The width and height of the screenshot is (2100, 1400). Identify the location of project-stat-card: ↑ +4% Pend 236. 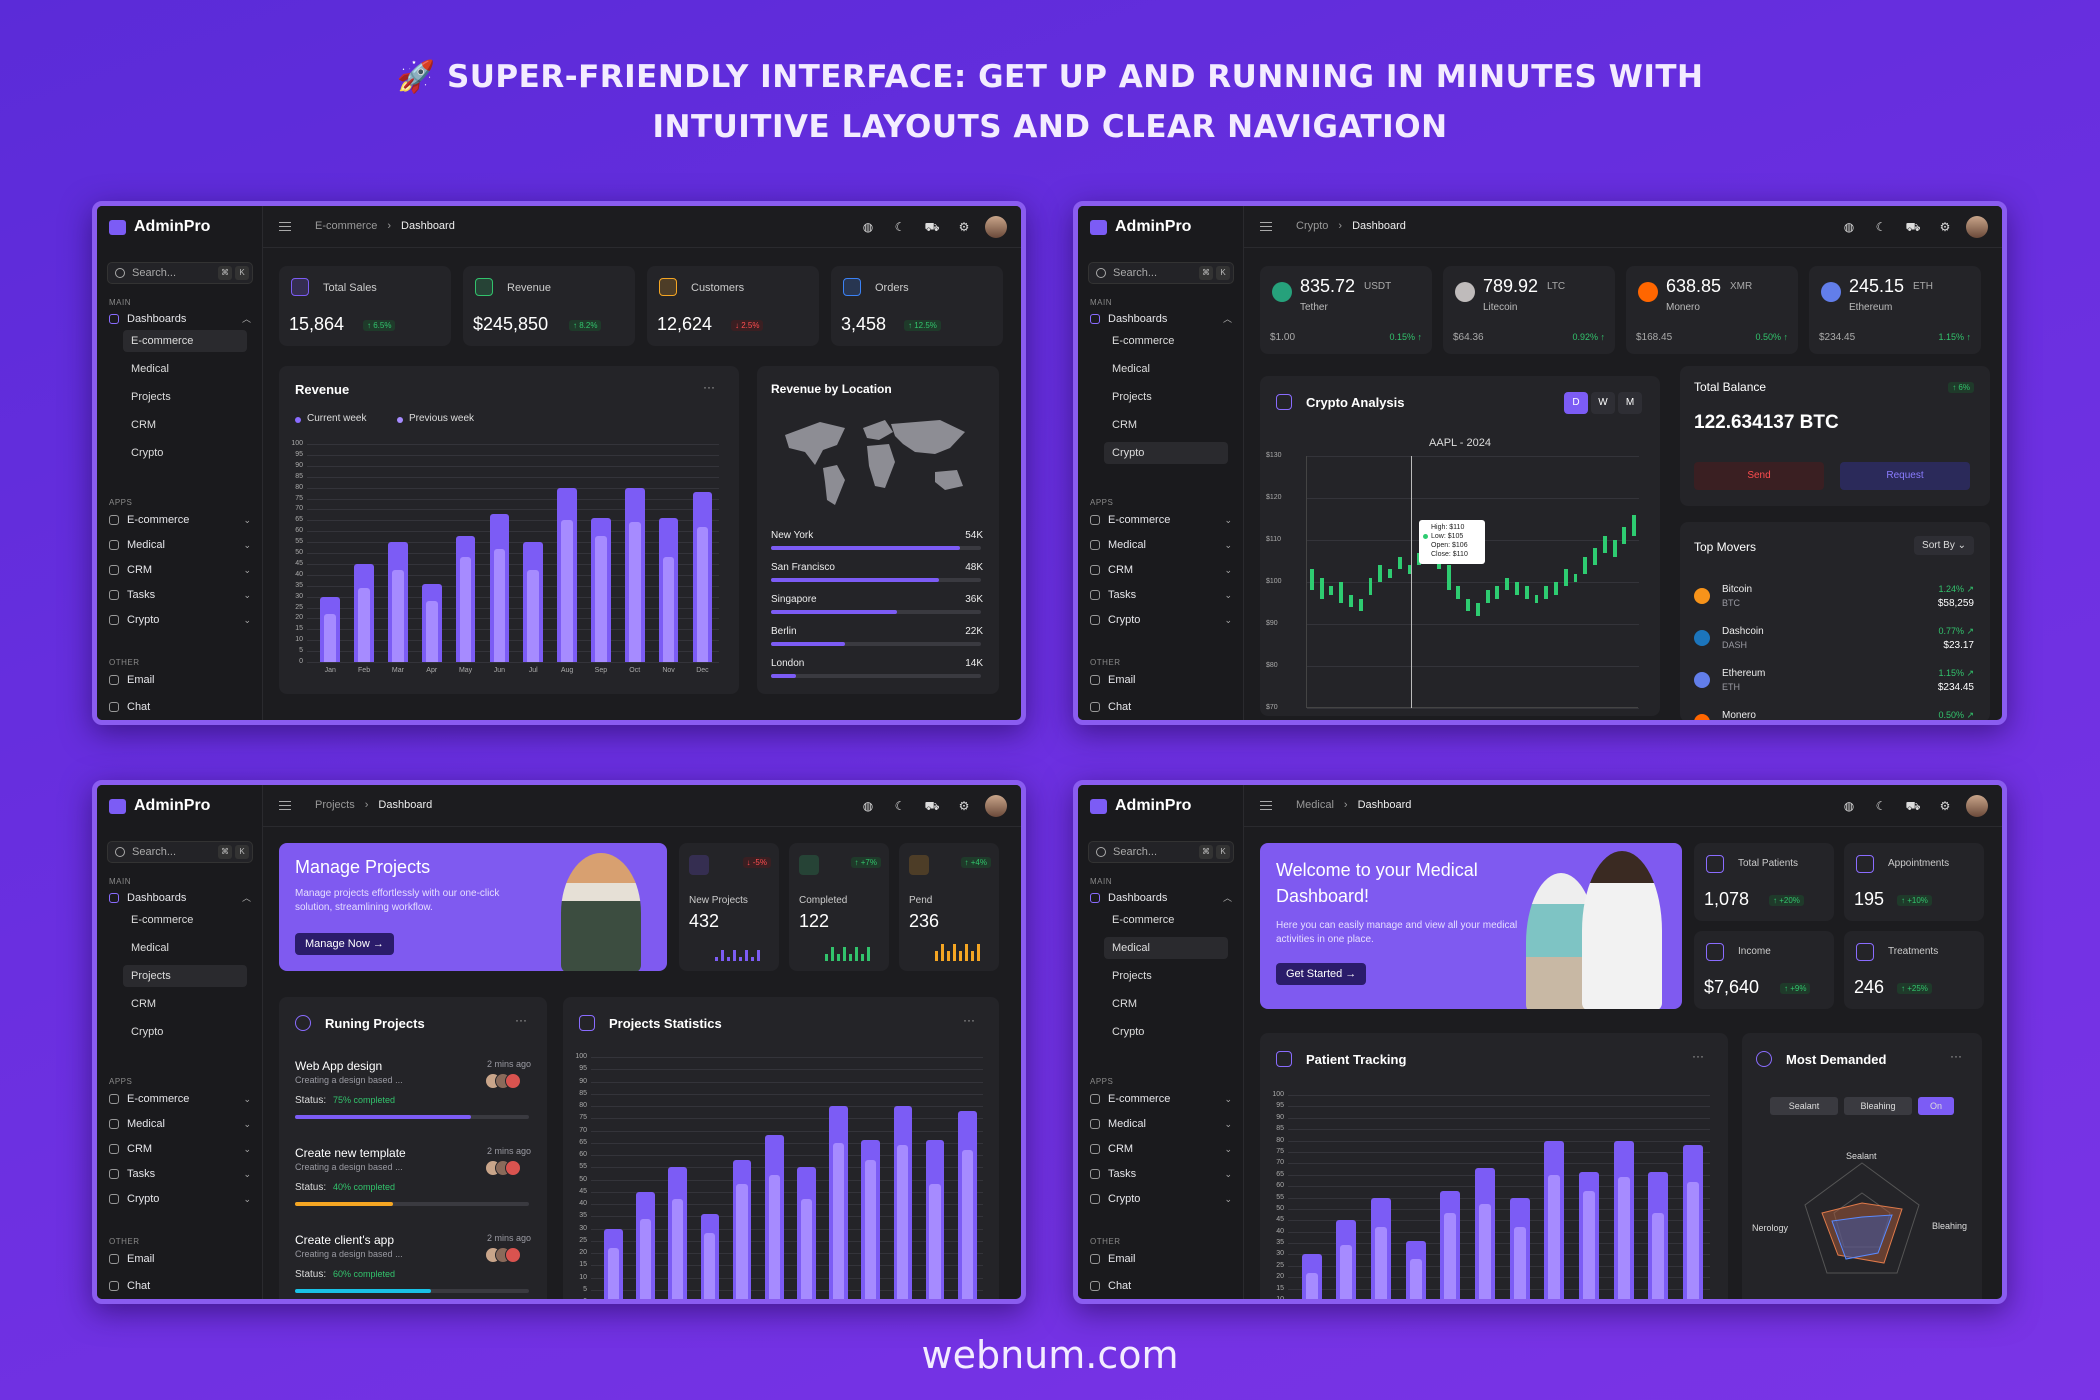
(949, 907).